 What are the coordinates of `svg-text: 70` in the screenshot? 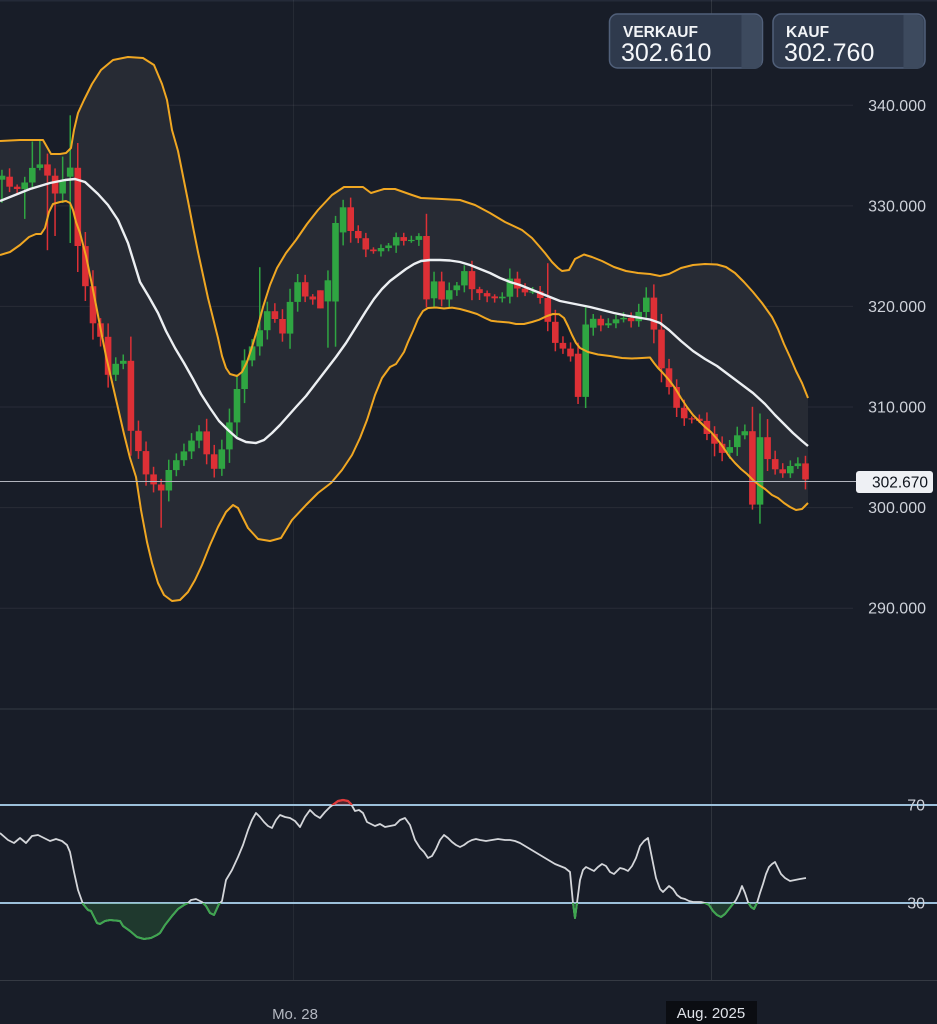 It's located at (916, 806).